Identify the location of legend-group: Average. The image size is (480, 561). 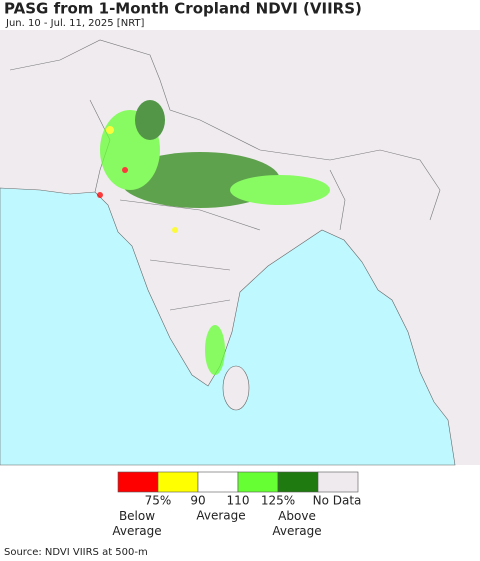
(220, 516).